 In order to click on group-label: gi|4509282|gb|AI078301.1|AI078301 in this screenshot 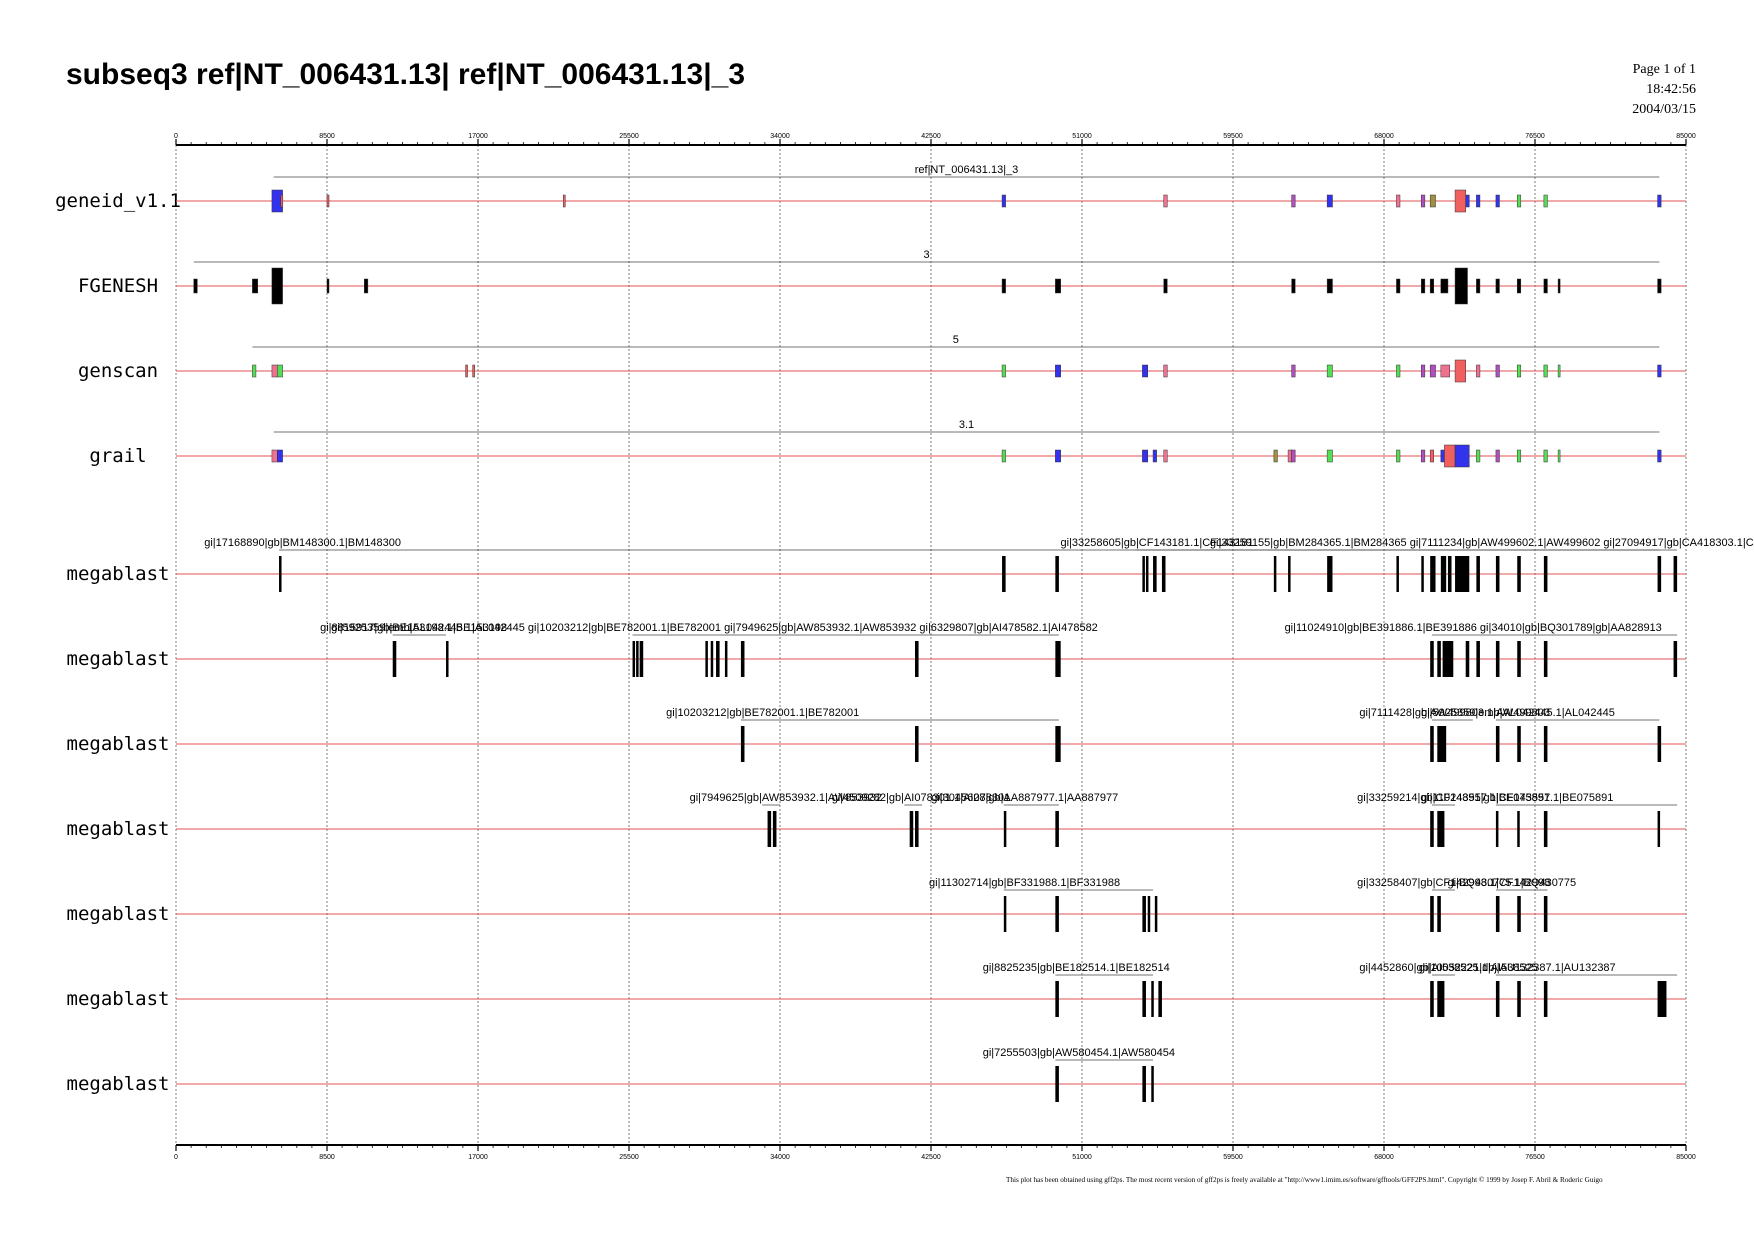, I will do `click(921, 798)`.